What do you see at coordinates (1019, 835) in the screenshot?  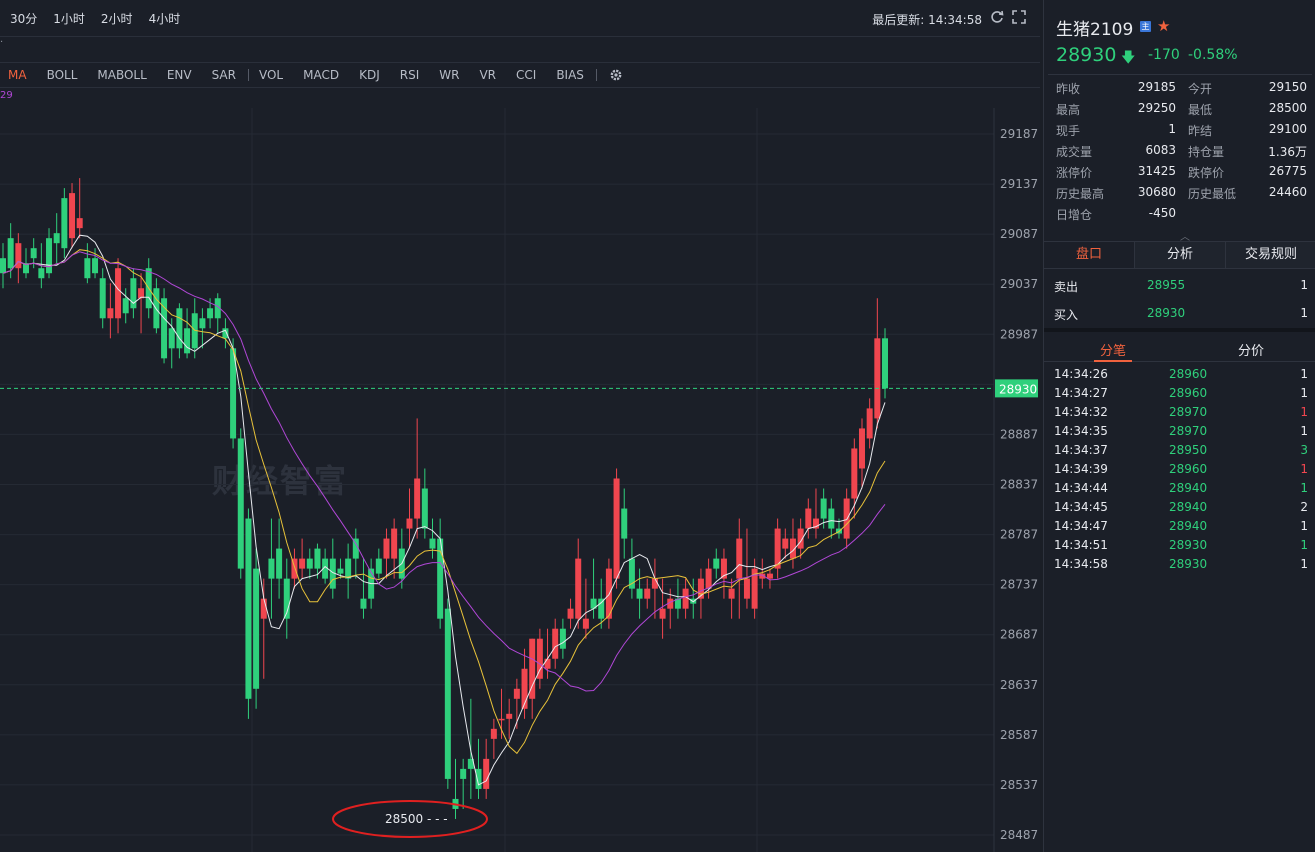 I see `y-tick-label: 28487` at bounding box center [1019, 835].